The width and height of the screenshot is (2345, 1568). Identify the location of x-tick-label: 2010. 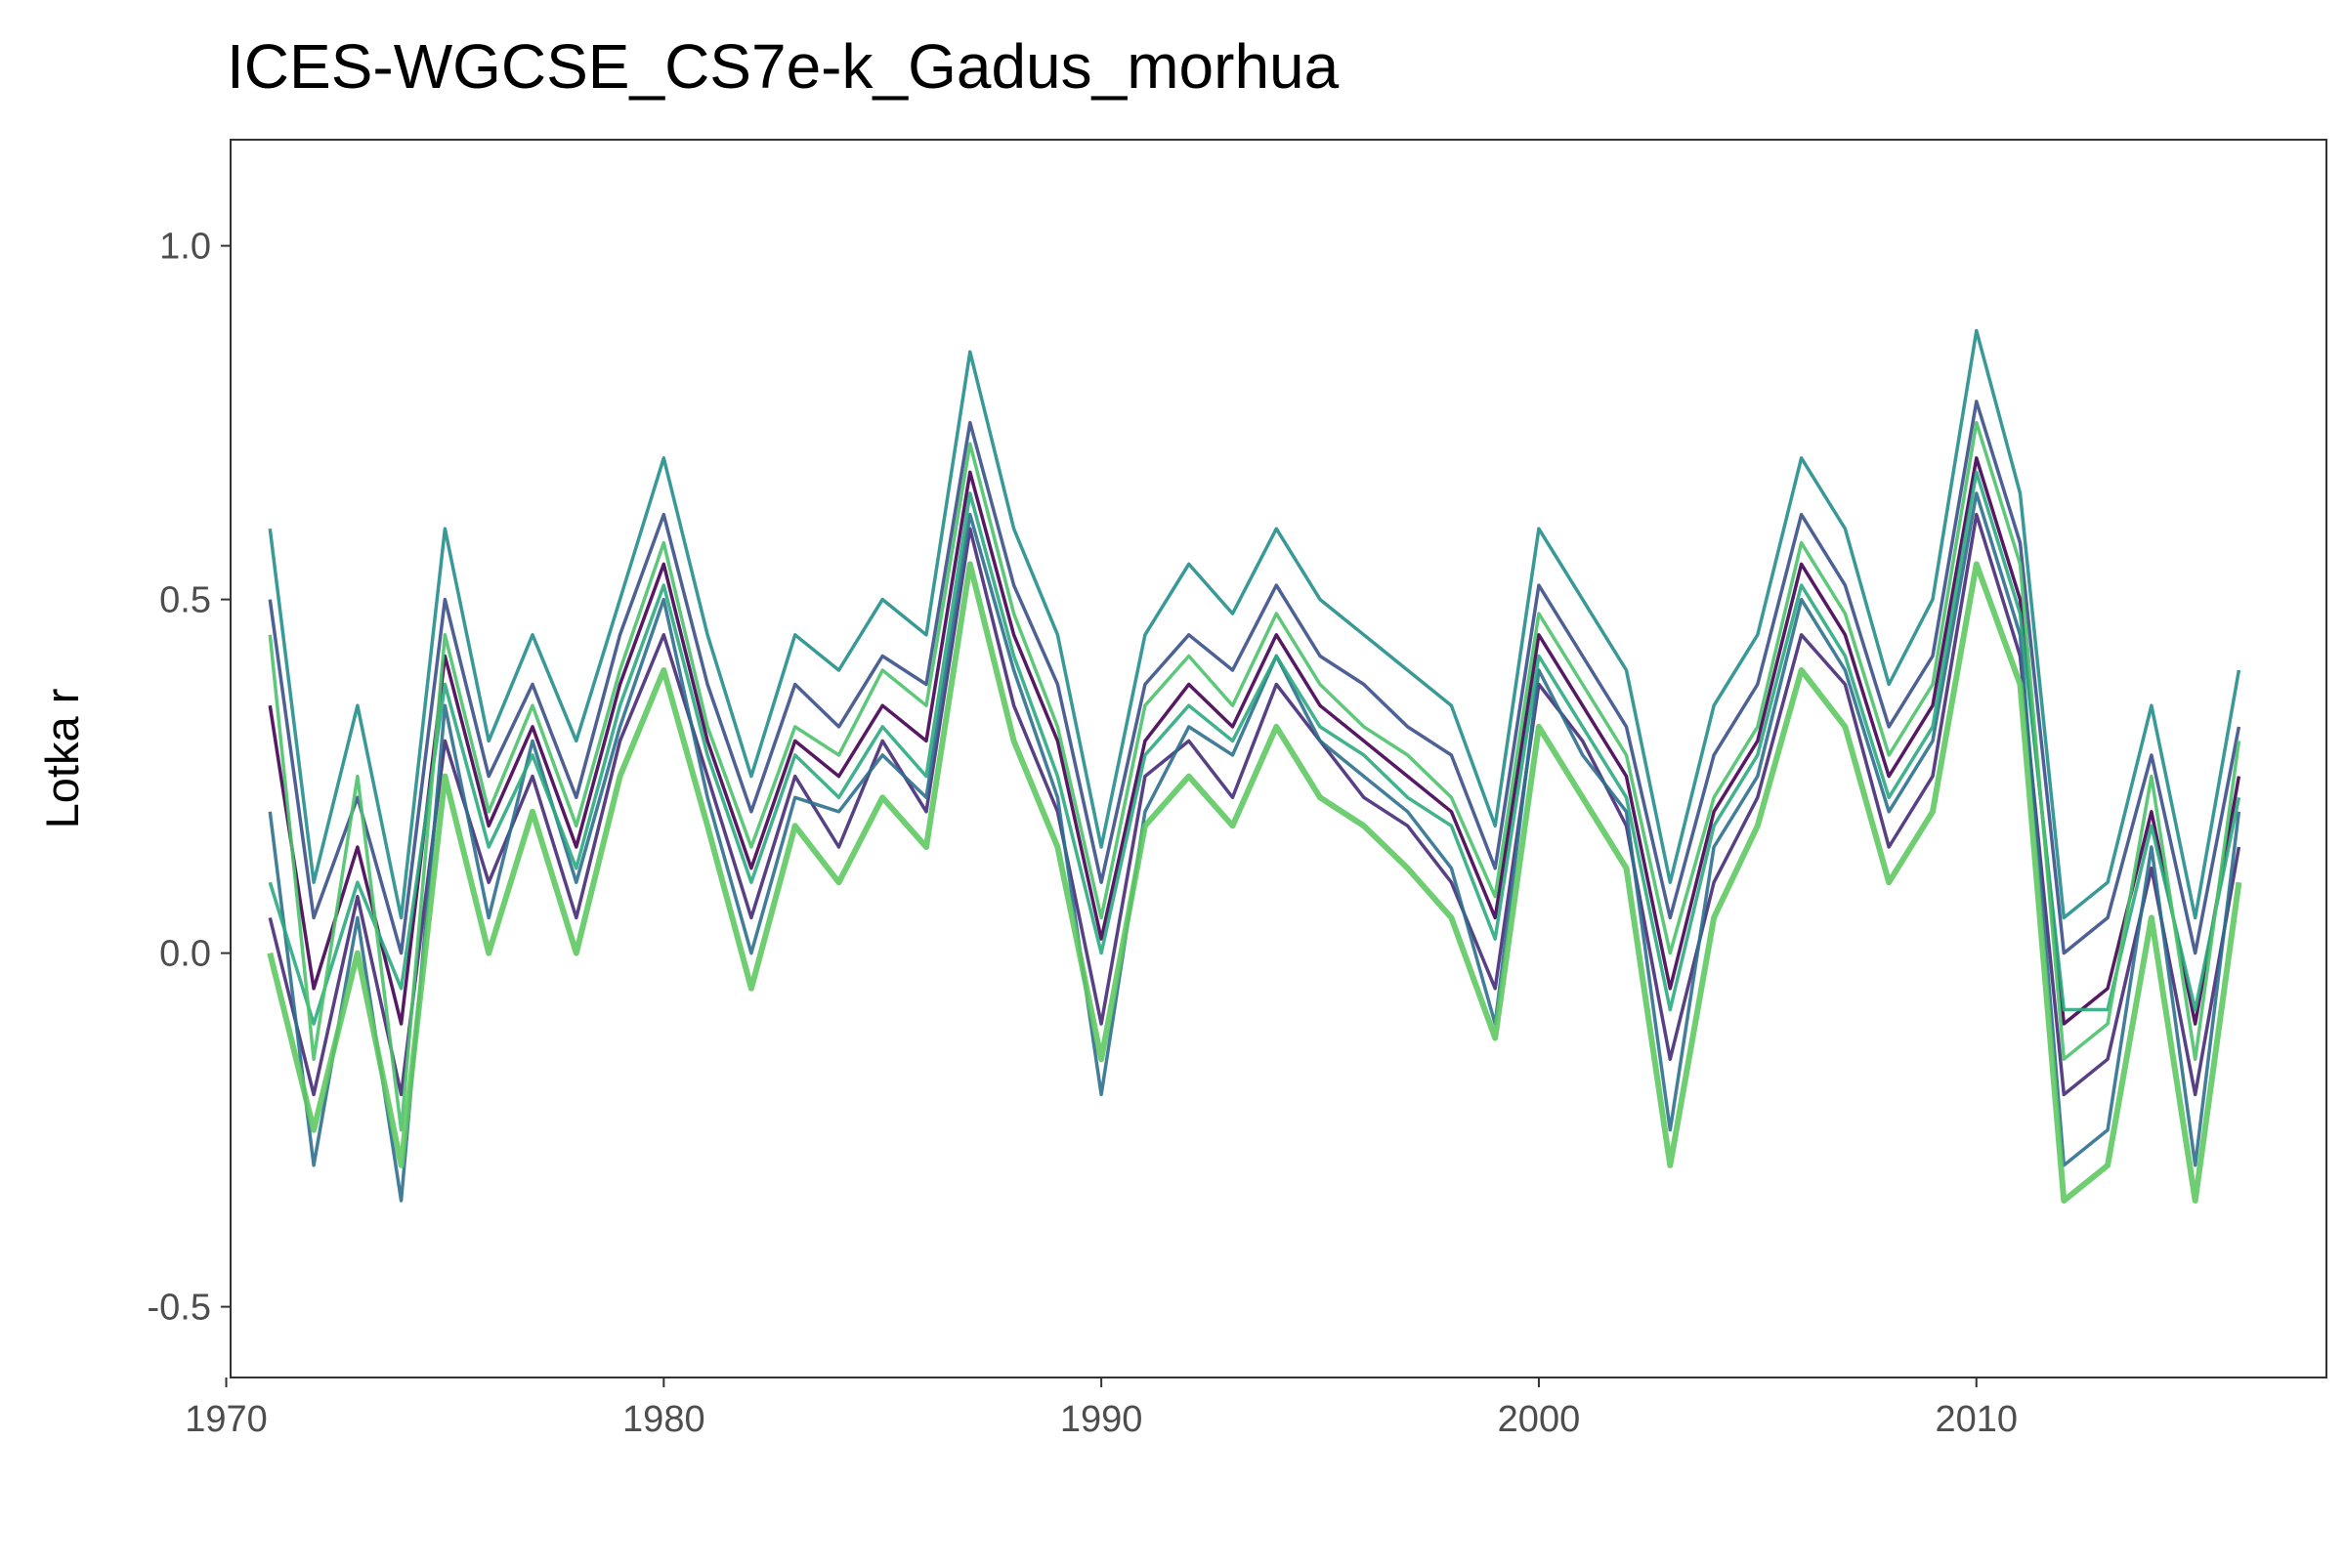
(1976, 1419).